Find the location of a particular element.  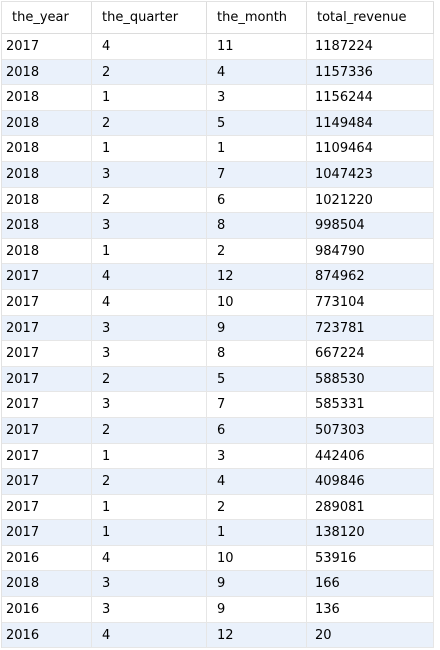

revenue-cell: 874962 is located at coordinates (370, 277).